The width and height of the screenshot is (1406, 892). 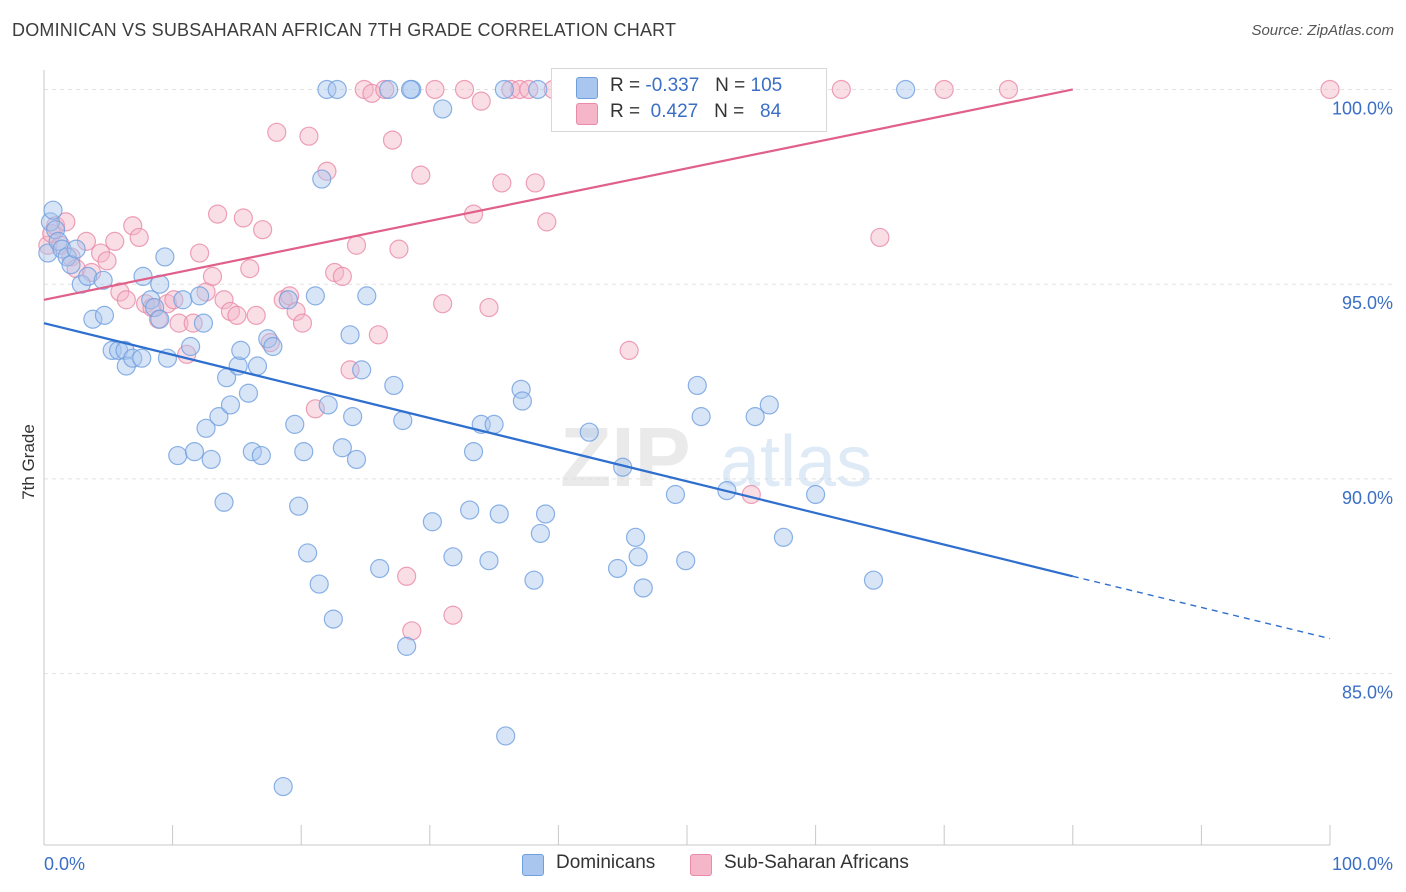 I want to click on legend-text-dominicans: R = -0.337 N = 105, so click(x=696, y=86).